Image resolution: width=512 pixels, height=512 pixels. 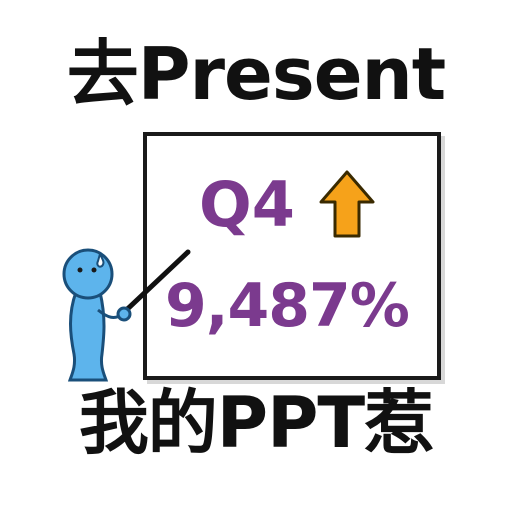 I want to click on presenter-figure, so click(x=126, y=315).